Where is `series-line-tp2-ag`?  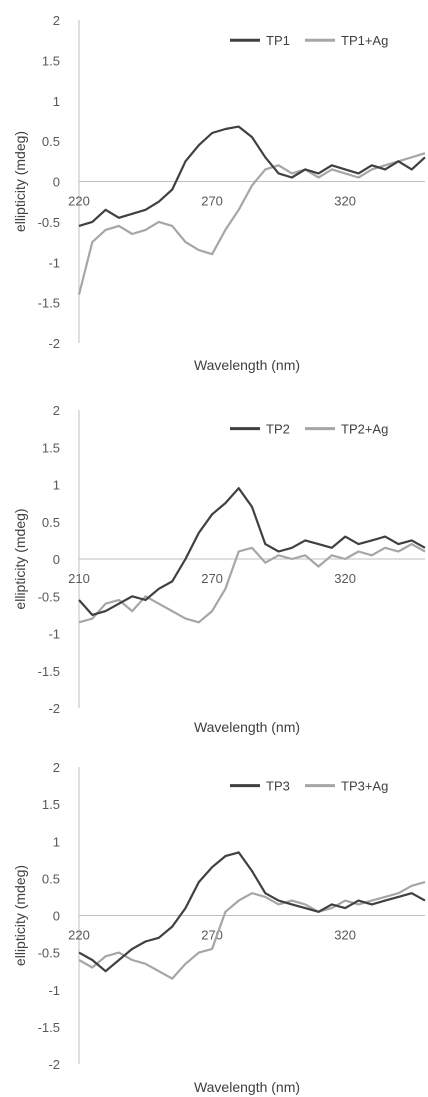
series-line-tp2-ag is located at coordinates (252, 583).